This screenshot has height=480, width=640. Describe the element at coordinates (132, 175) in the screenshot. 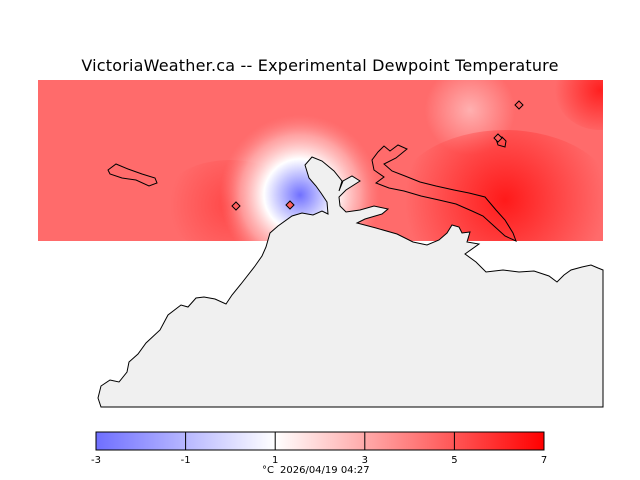

I see `island-west` at that location.